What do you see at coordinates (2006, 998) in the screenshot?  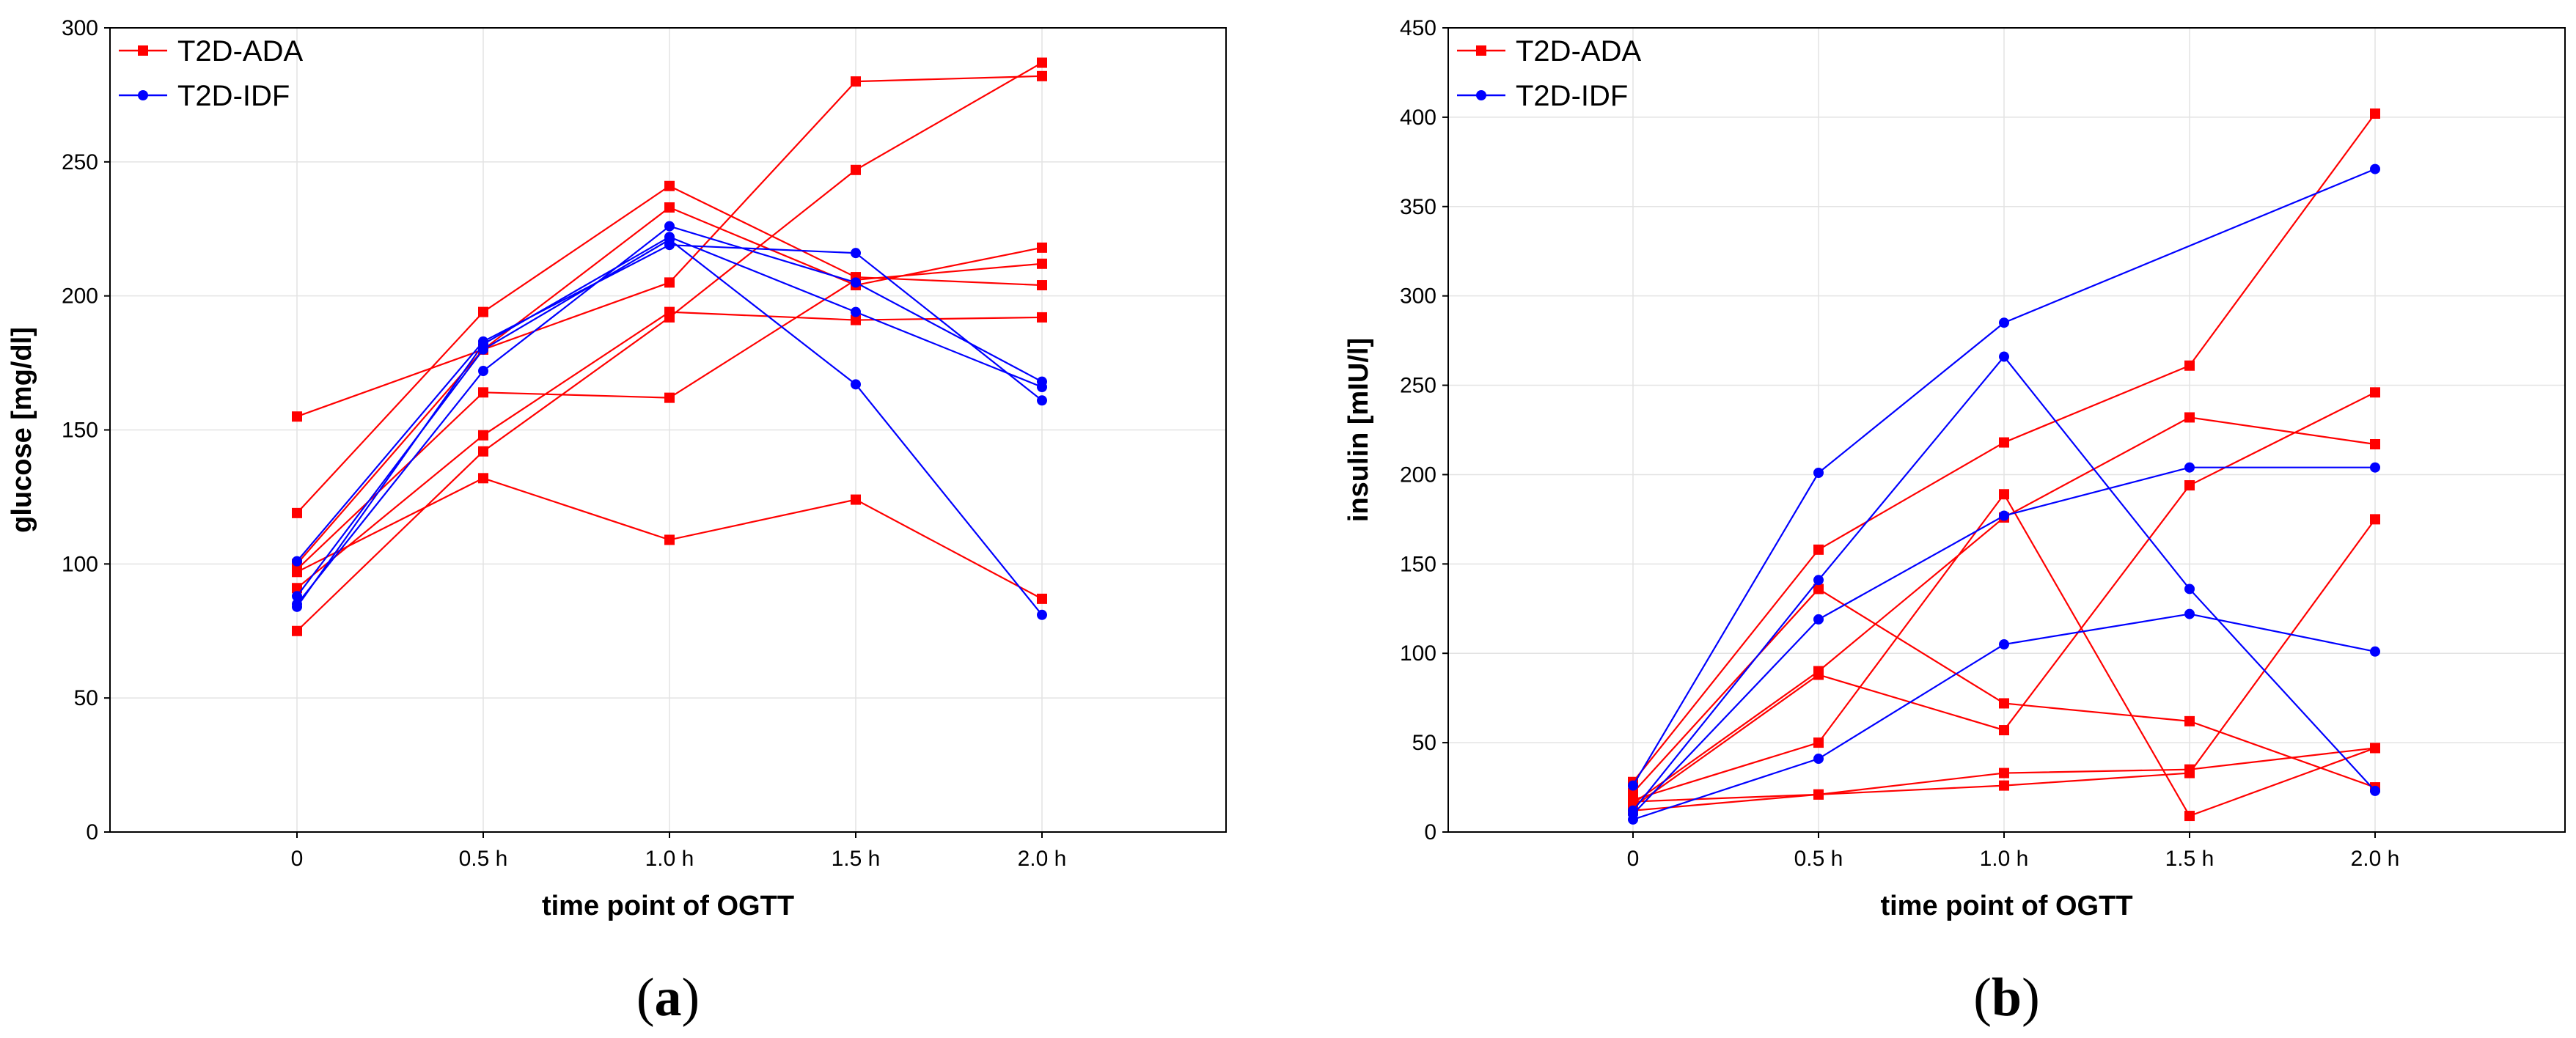 I see `panel-caption: (b)` at bounding box center [2006, 998].